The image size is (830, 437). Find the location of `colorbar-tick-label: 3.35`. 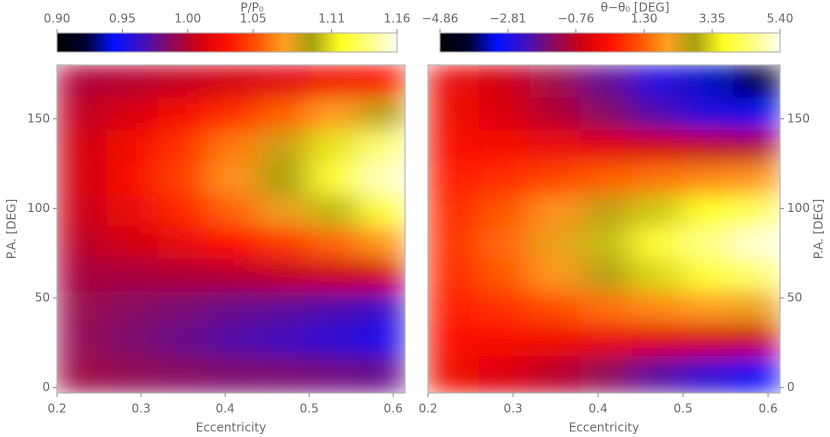

colorbar-tick-label: 3.35 is located at coordinates (712, 19).